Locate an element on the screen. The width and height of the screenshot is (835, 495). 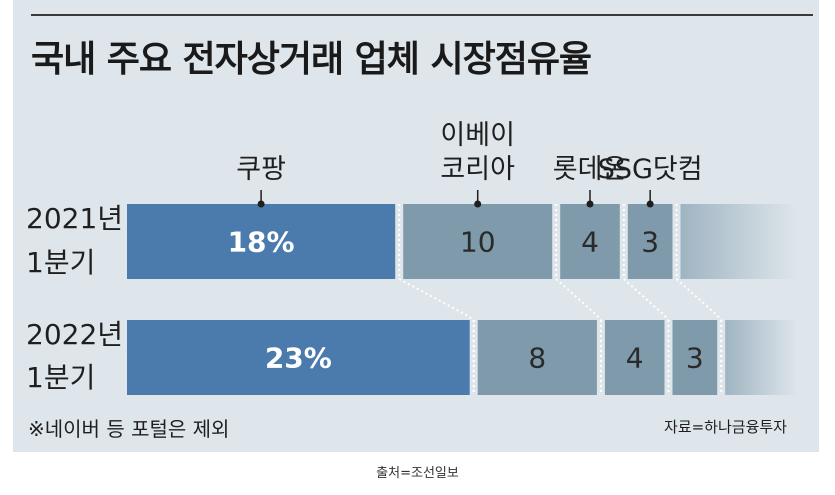
value-label-4-row-2: 3 is located at coordinates (695, 358).